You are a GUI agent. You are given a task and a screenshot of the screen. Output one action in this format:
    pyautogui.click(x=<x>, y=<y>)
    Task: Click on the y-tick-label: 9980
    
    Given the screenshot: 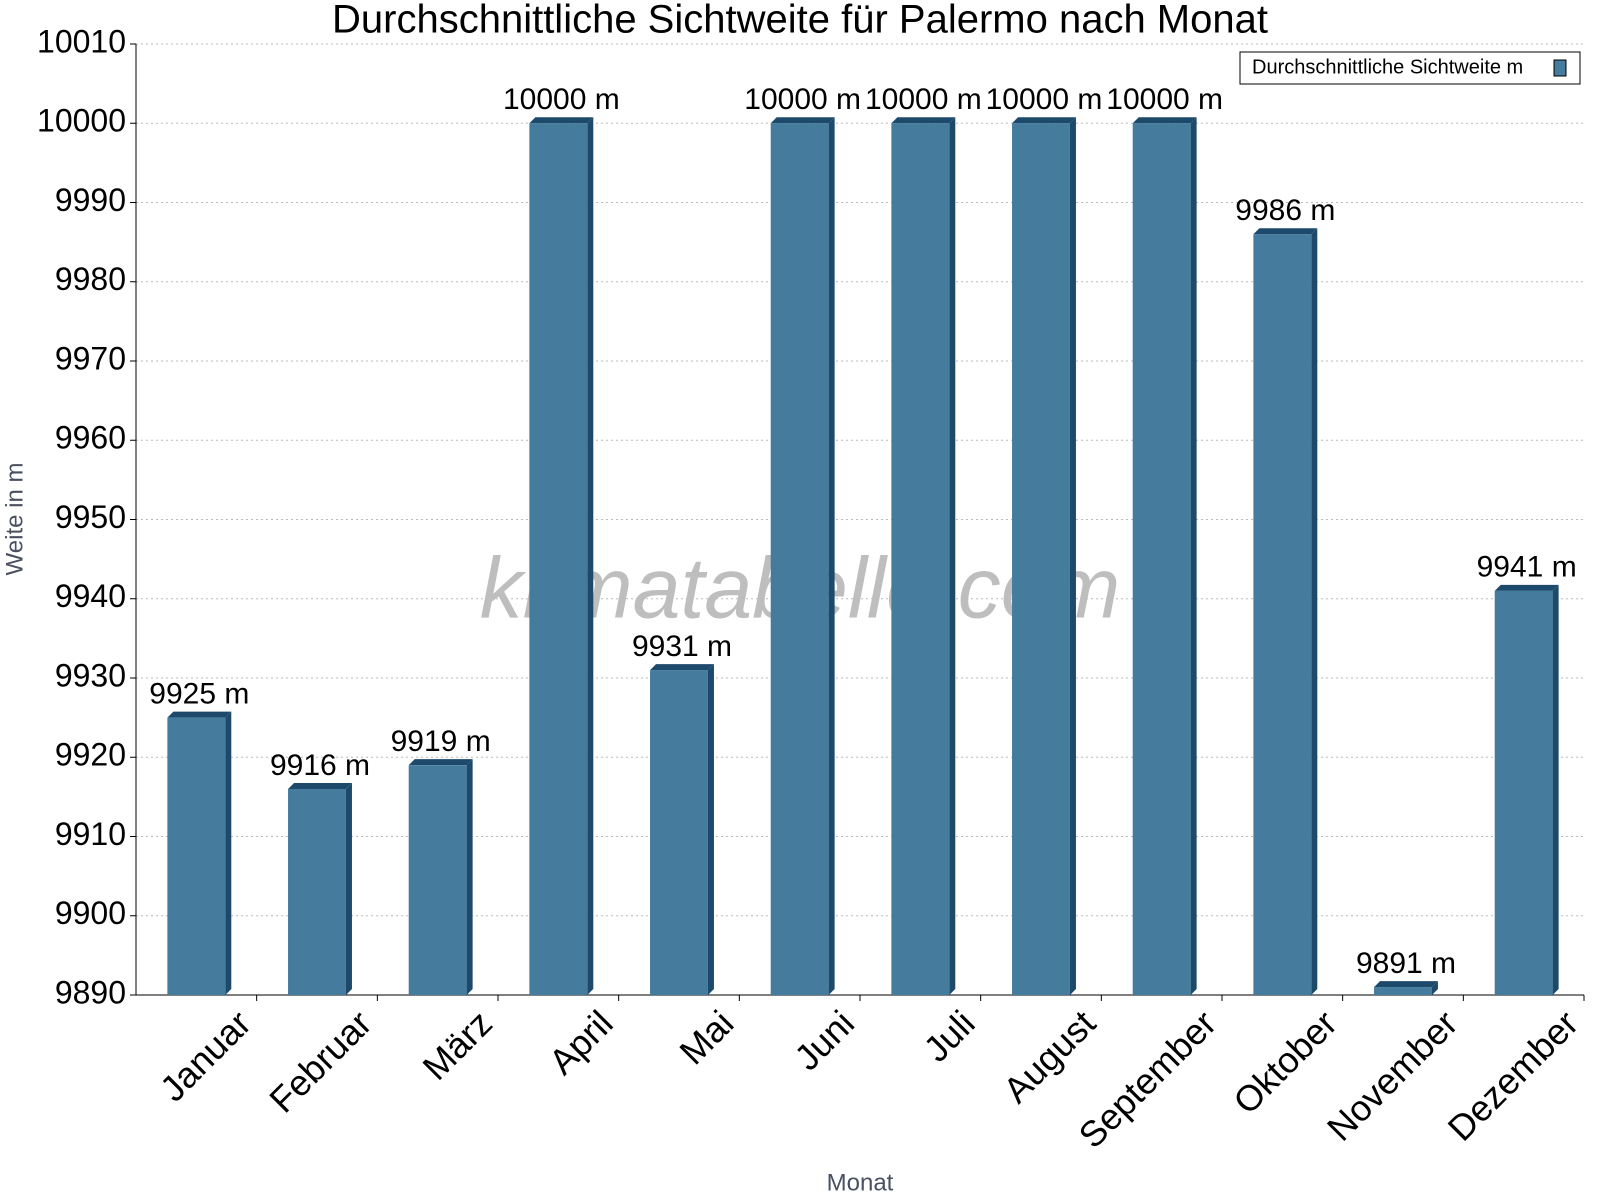 What is the action you would take?
    pyautogui.click(x=90, y=279)
    